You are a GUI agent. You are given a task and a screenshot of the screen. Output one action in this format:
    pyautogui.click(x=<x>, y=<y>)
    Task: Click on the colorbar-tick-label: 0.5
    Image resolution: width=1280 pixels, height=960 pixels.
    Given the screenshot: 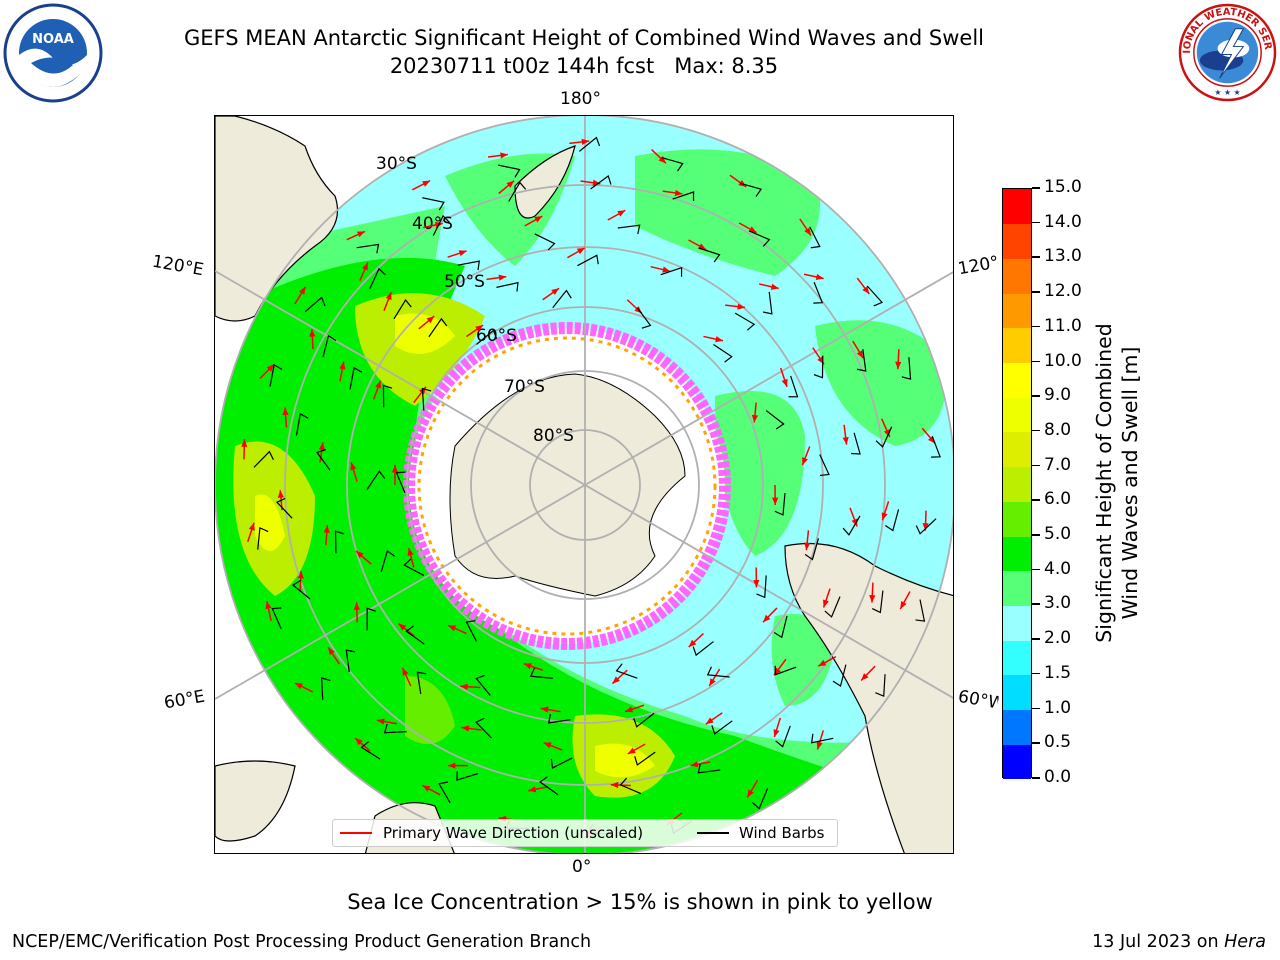 What is the action you would take?
    pyautogui.click(x=1058, y=742)
    